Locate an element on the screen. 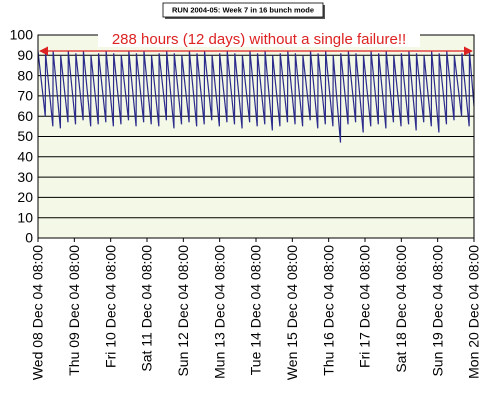 The image size is (484, 410). x-tick-label: Sat 18 Dec 04 08:00 is located at coordinates (401, 309).